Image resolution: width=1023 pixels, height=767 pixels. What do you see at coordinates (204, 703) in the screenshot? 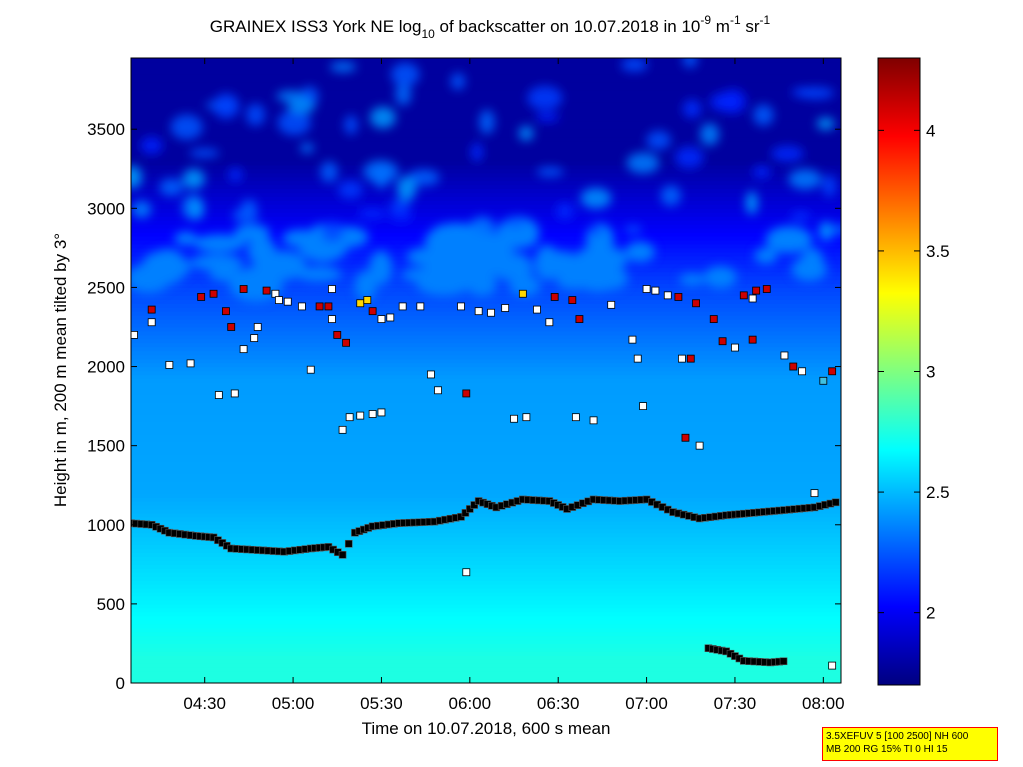
I see `x-tick-label: 04:30` at bounding box center [204, 703].